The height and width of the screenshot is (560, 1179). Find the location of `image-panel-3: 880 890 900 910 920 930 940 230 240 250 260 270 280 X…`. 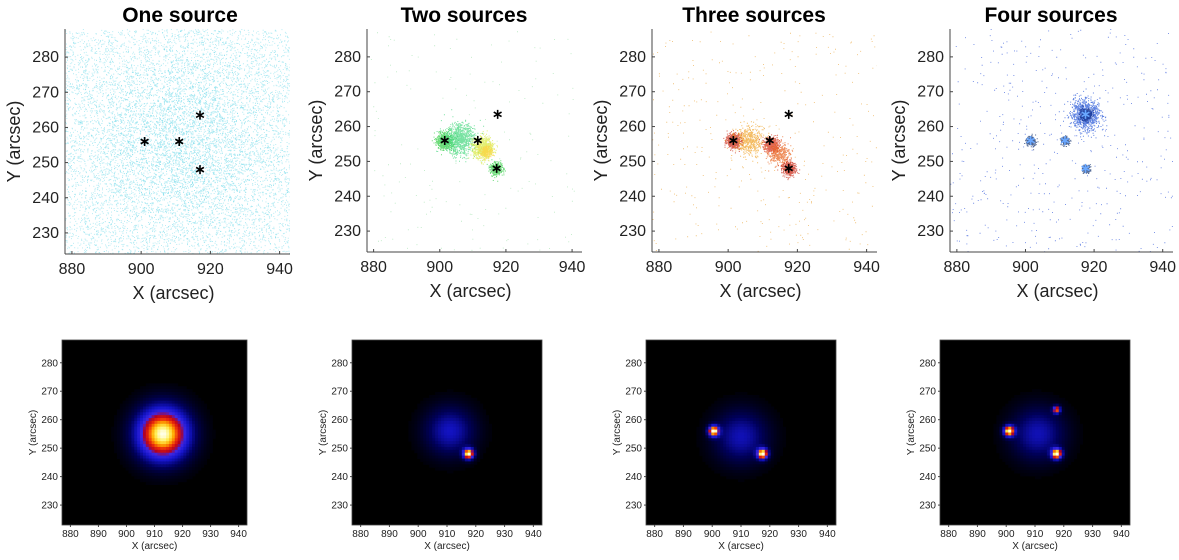

image-panel-3: 880 890 900 910 920 930 940 230 240 250 260 270 280 X… is located at coordinates (724, 445).